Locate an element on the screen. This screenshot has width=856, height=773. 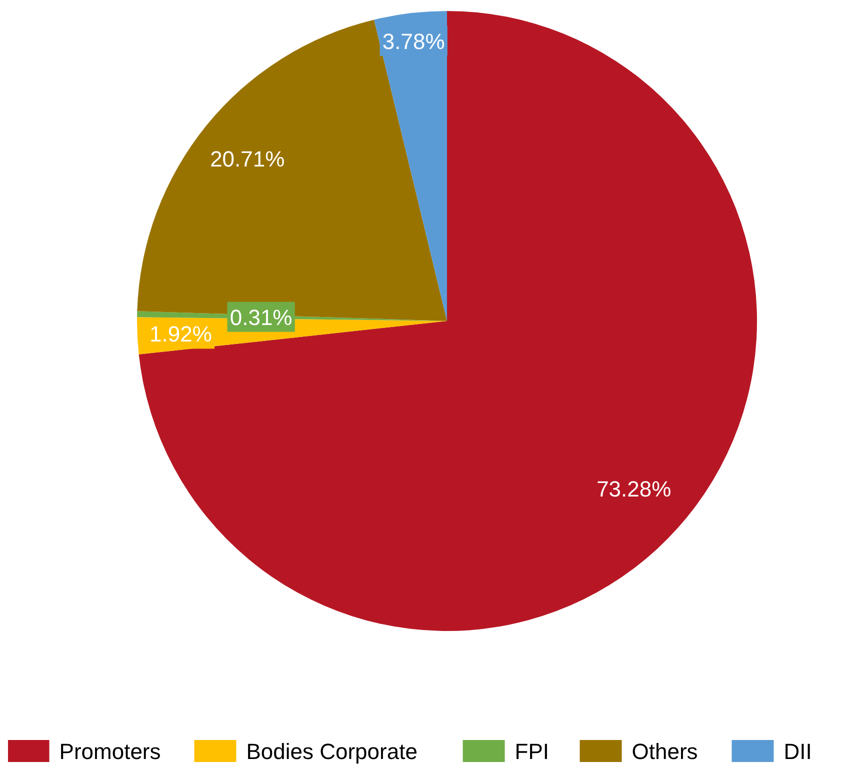
data-label: 20.71% is located at coordinates (247, 159).